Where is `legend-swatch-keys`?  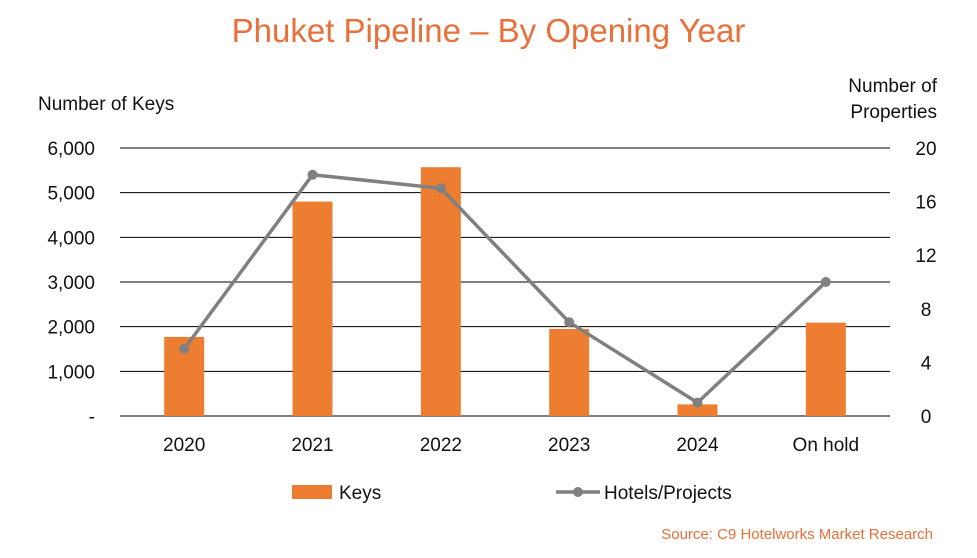 legend-swatch-keys is located at coordinates (312, 492).